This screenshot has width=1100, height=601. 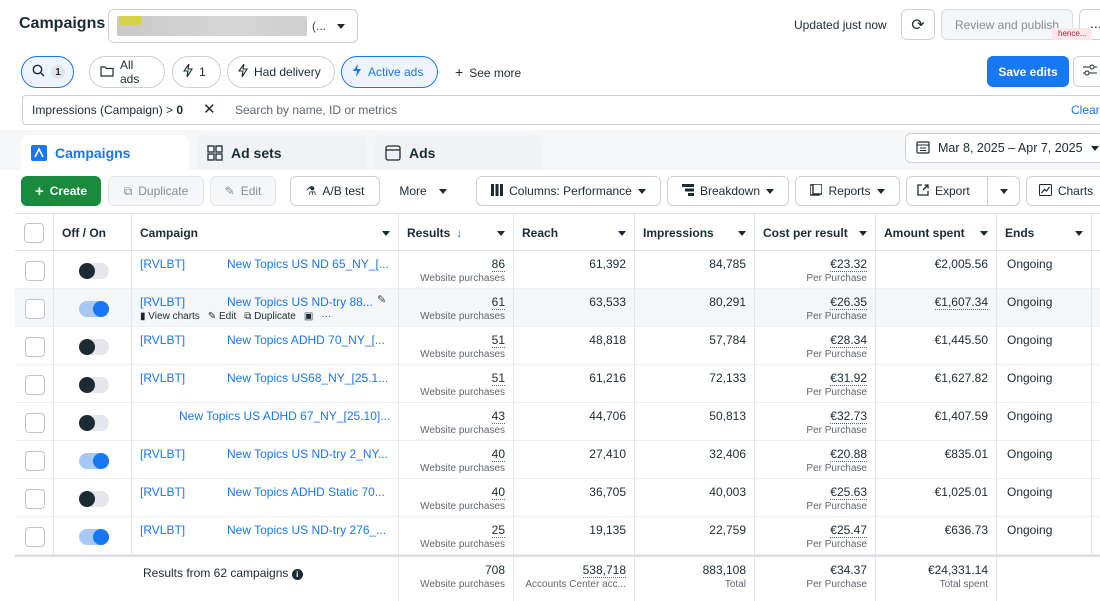 What do you see at coordinates (488, 72) in the screenshot?
I see `see-more-button: + See more` at bounding box center [488, 72].